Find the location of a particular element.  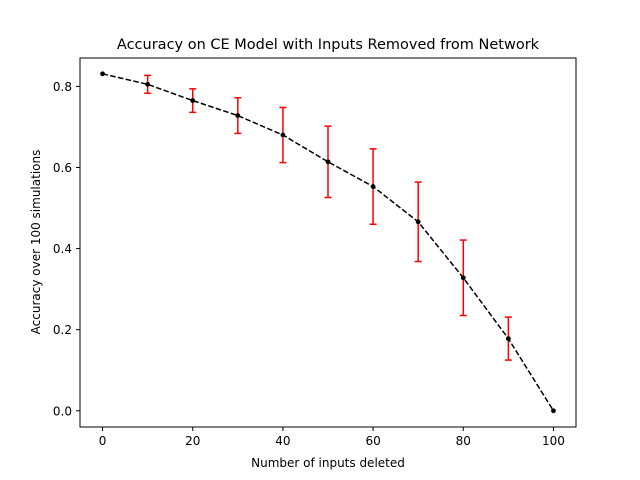

y-axis: 0.0 0.2 0.4 0.6 0.8 is located at coordinates (66, 249).